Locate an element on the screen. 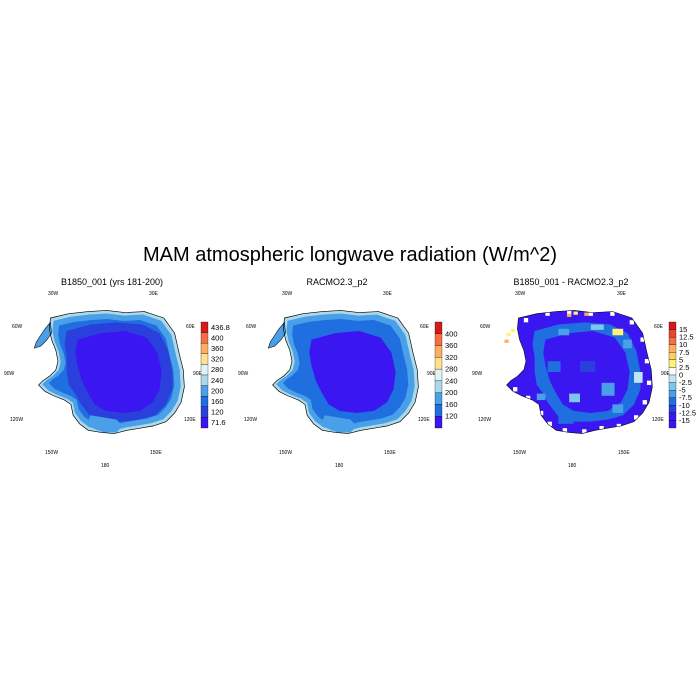 The height and width of the screenshot is (700, 700). colorbar-label: 160 is located at coordinates (451, 404).